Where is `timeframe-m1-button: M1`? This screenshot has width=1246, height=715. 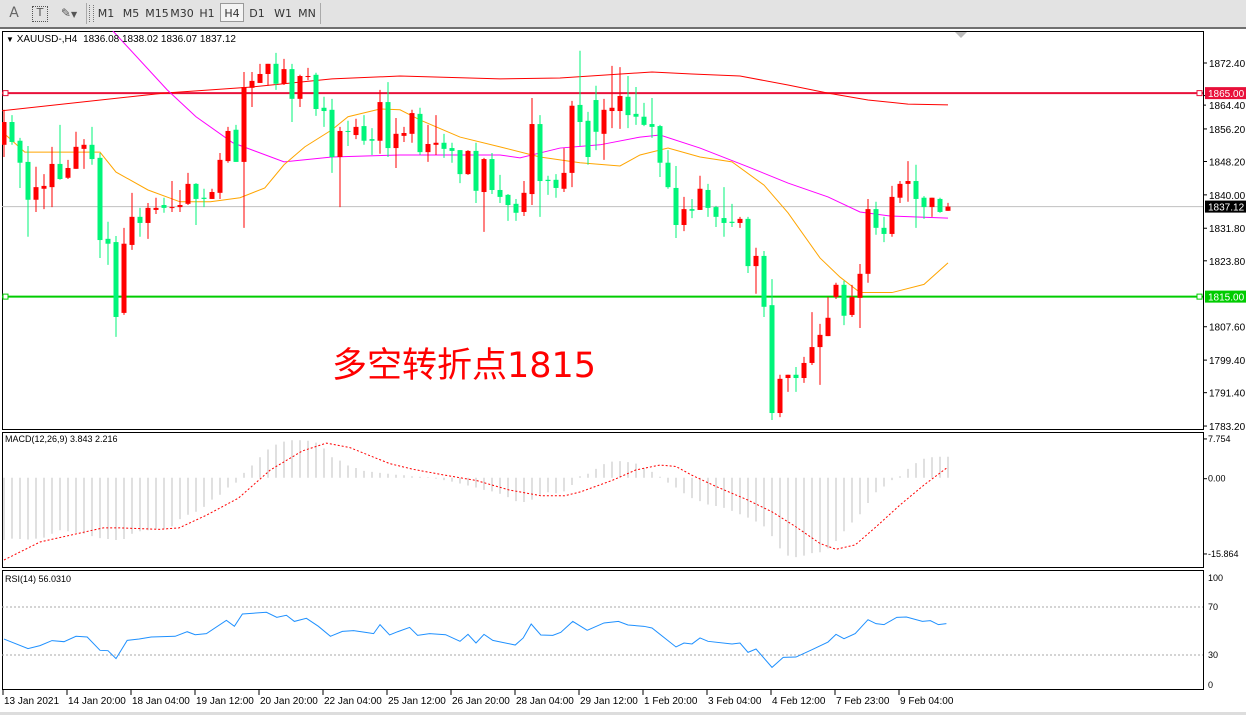 timeframe-m1-button: M1 is located at coordinates (106, 13).